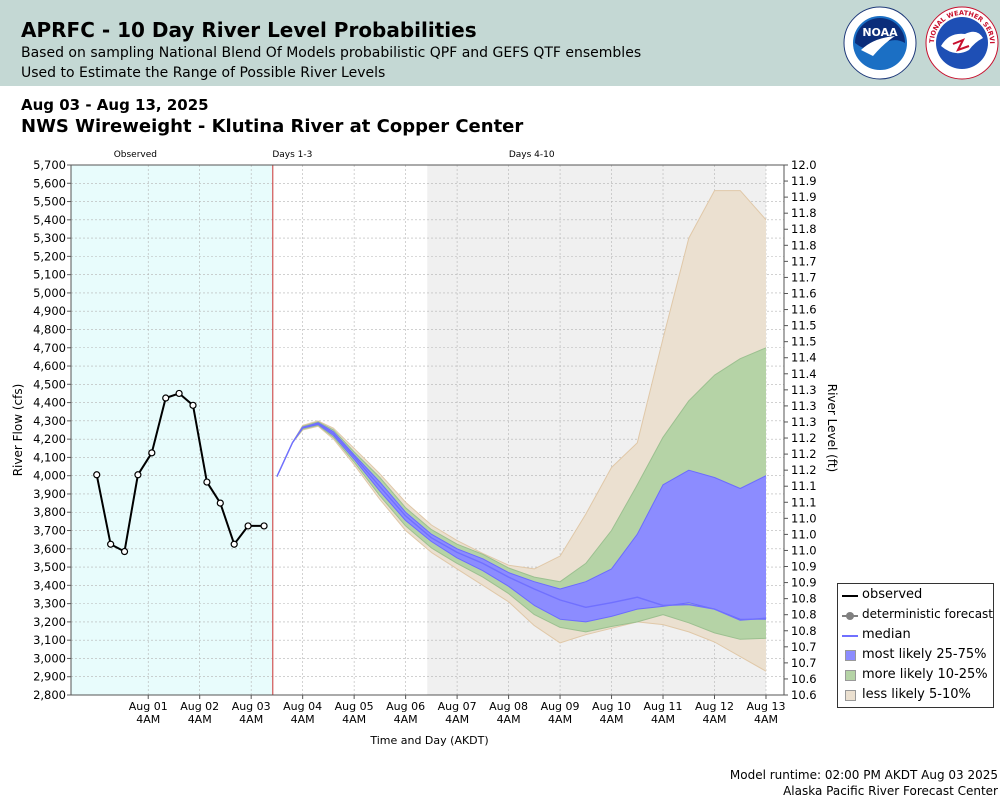 The width and height of the screenshot is (1000, 800). I want to click on x-tick-date: Aug 06, so click(405, 706).